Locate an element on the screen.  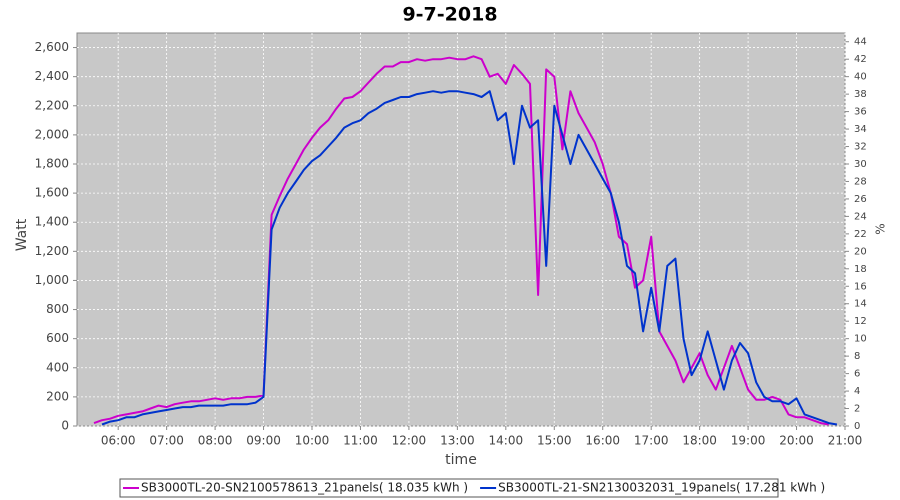
y2-tick-label: 12 is located at coordinates (860, 321).